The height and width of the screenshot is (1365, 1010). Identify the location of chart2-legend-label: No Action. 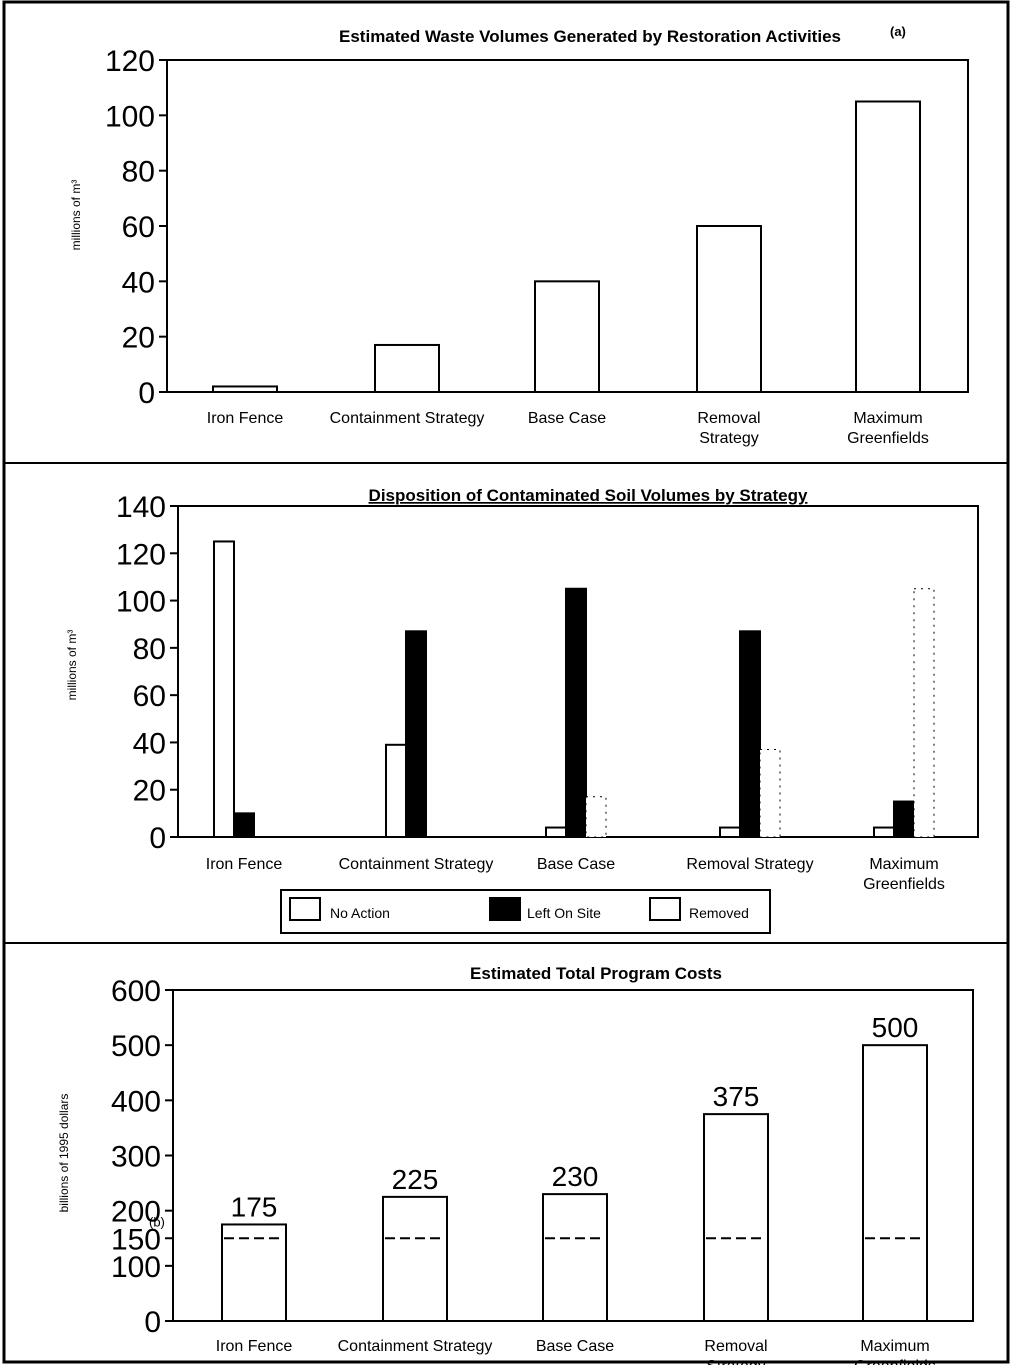
(360, 913).